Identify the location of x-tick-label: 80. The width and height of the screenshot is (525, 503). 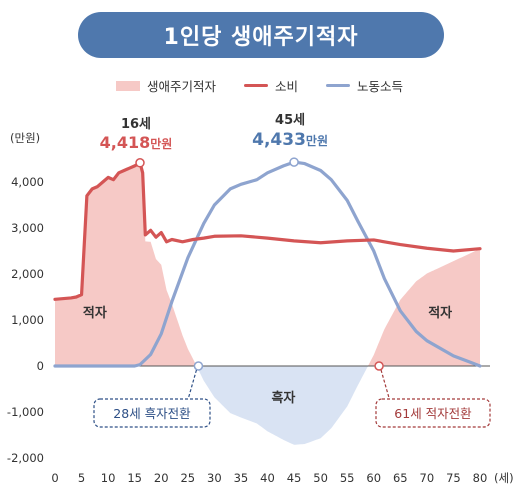
(480, 478).